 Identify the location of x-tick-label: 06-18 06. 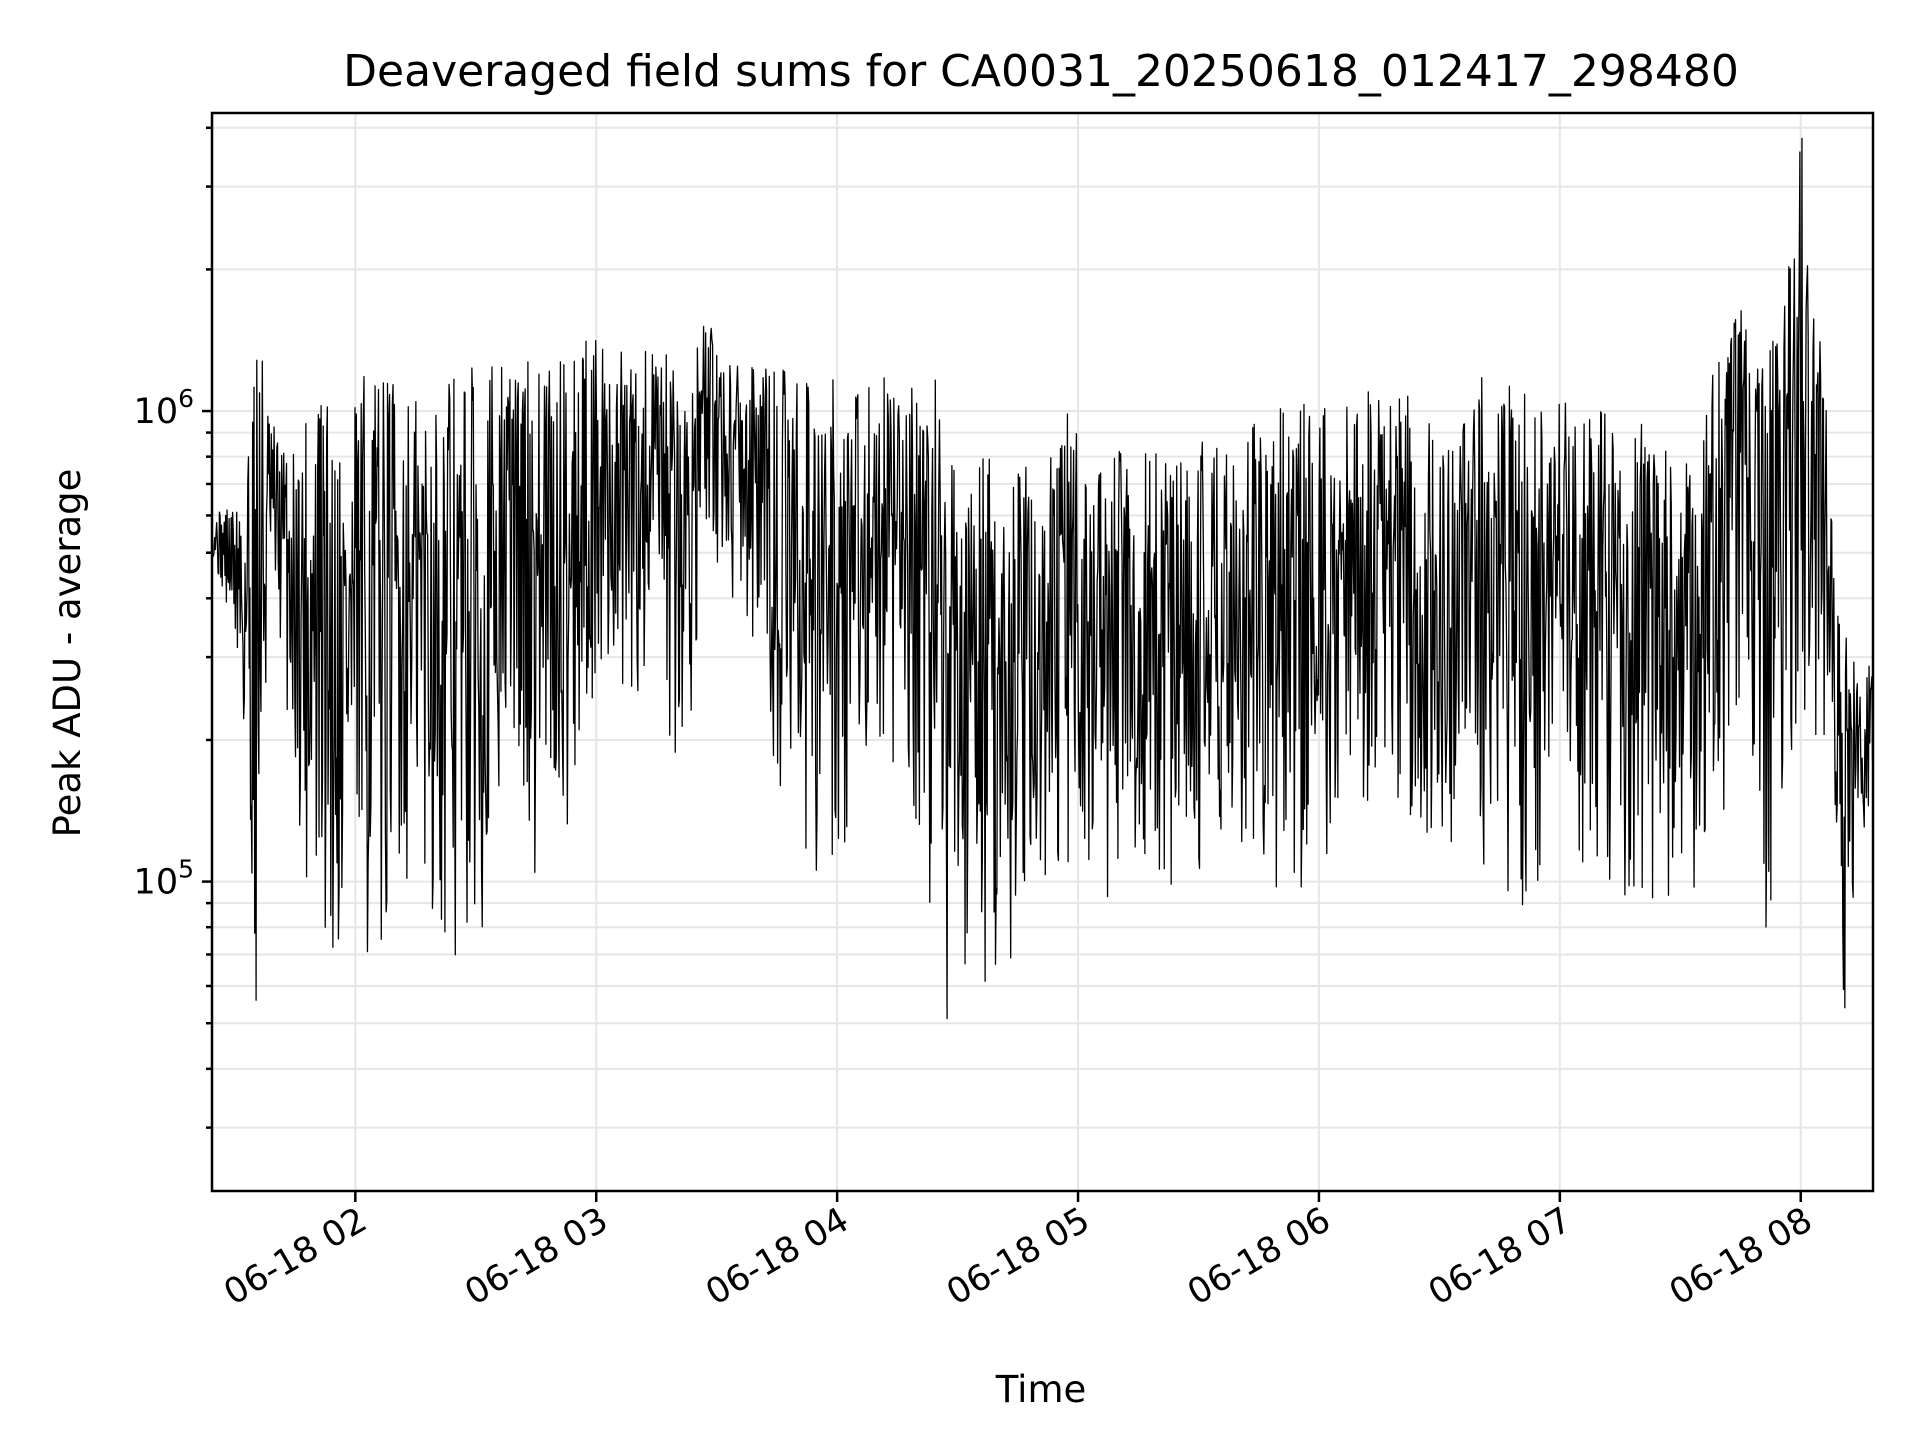
(1259, 1256).